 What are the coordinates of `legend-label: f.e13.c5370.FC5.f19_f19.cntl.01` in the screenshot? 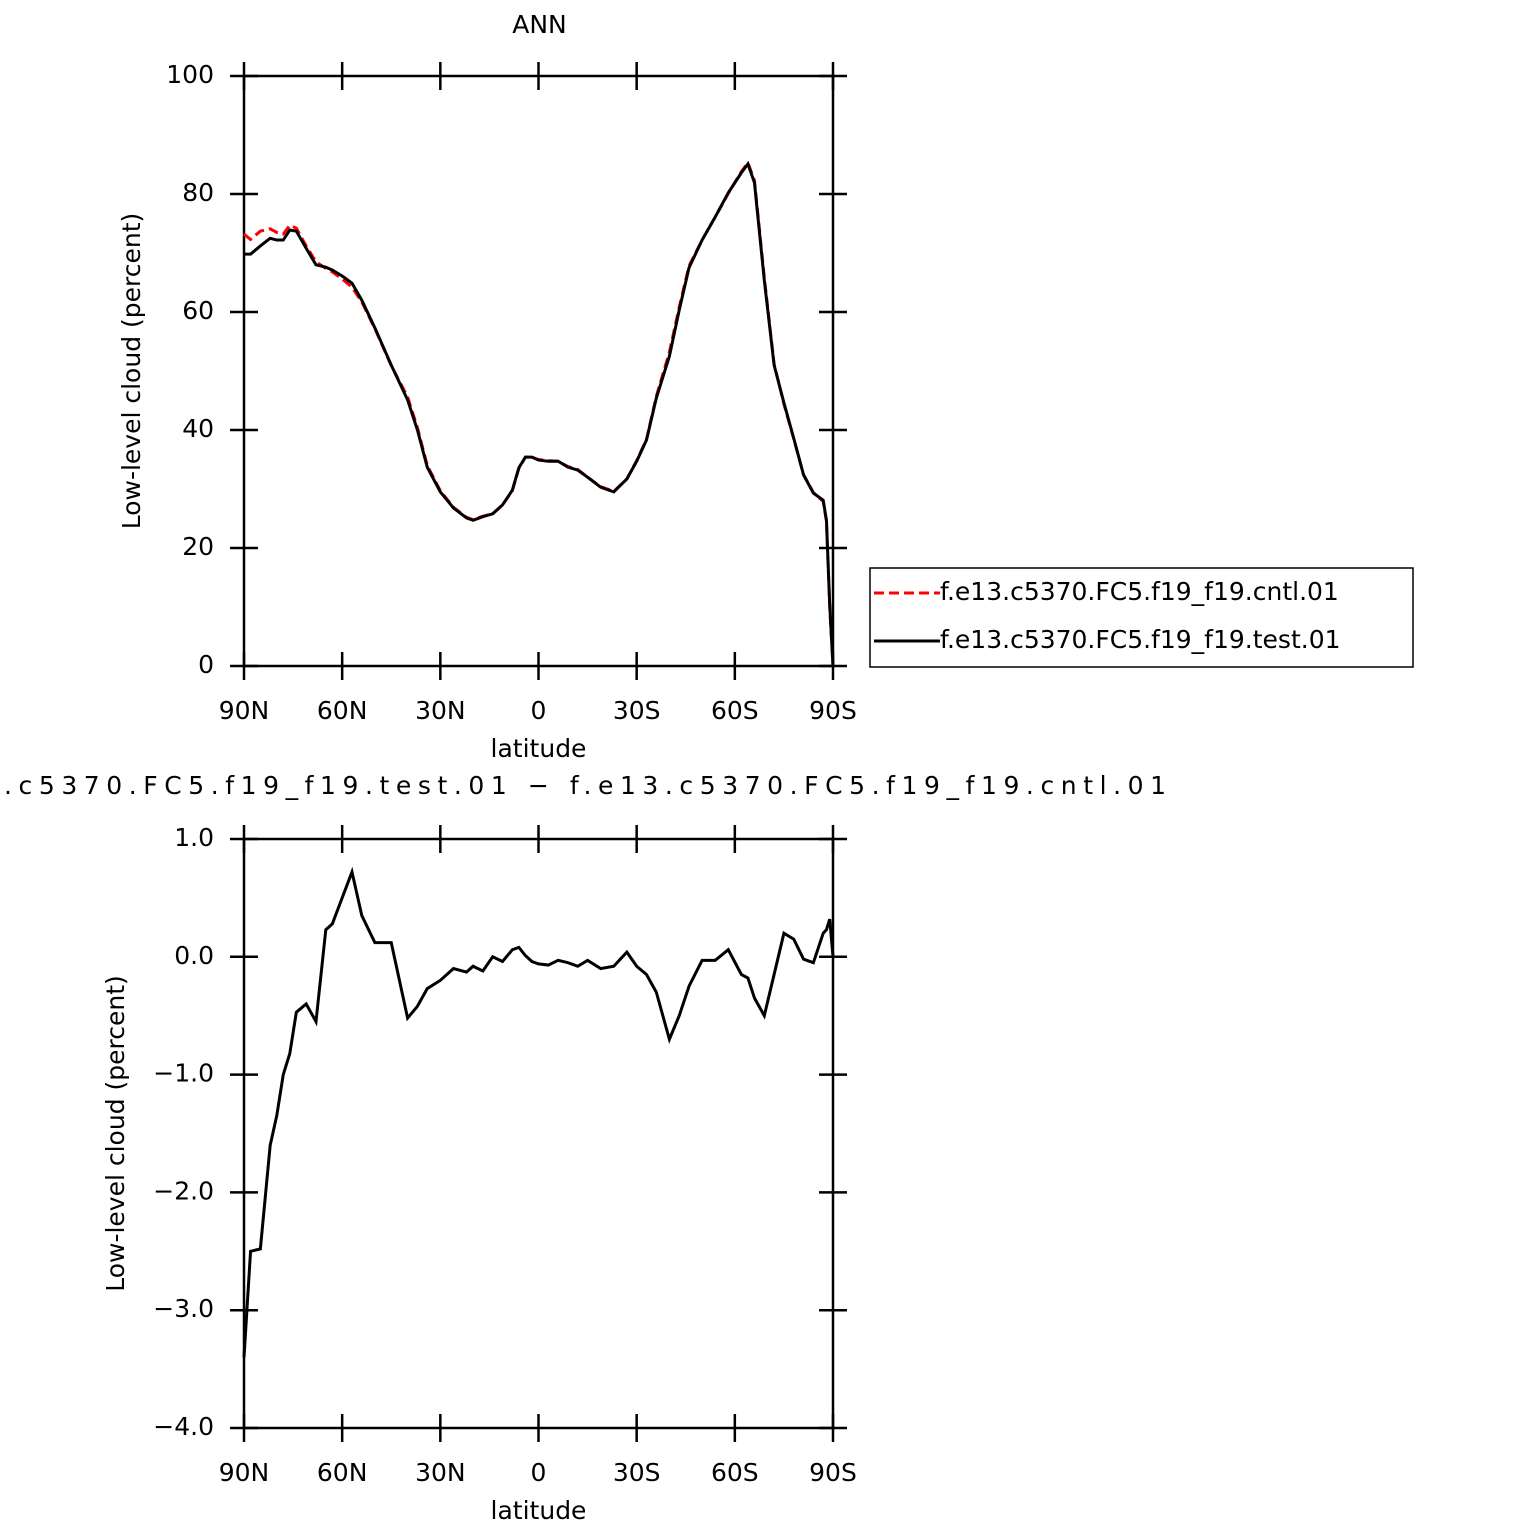 It's located at (1139, 591).